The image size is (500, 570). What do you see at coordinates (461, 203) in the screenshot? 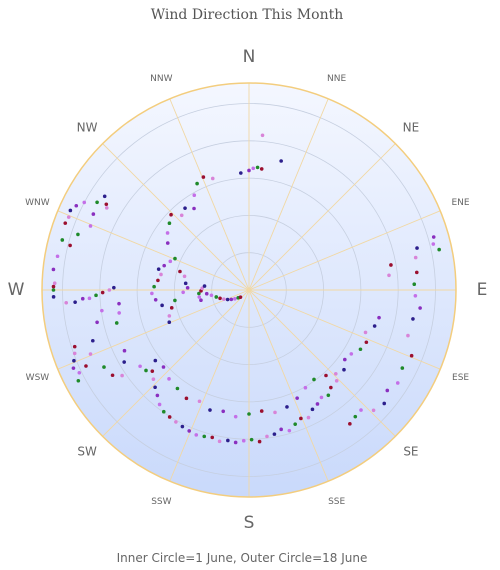
I see `direction-label-ene: ENE` at bounding box center [461, 203].